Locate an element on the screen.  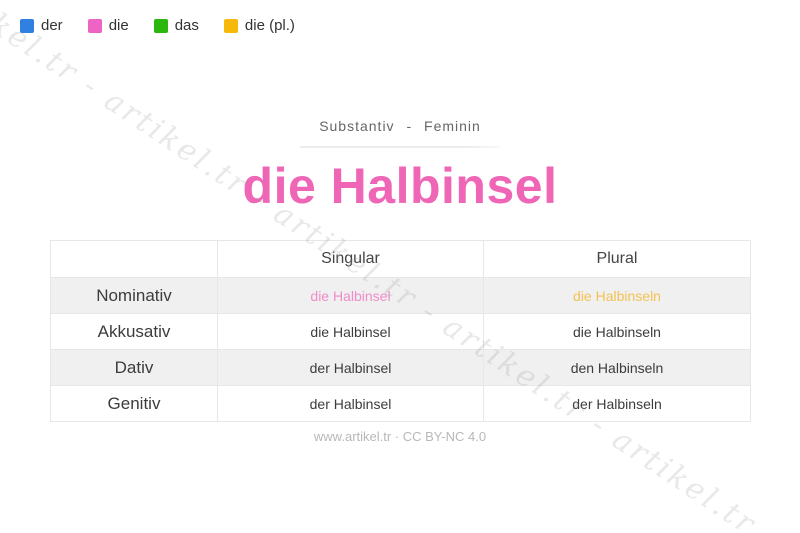
case-label-cell: Akkusativ is located at coordinates (134, 331).